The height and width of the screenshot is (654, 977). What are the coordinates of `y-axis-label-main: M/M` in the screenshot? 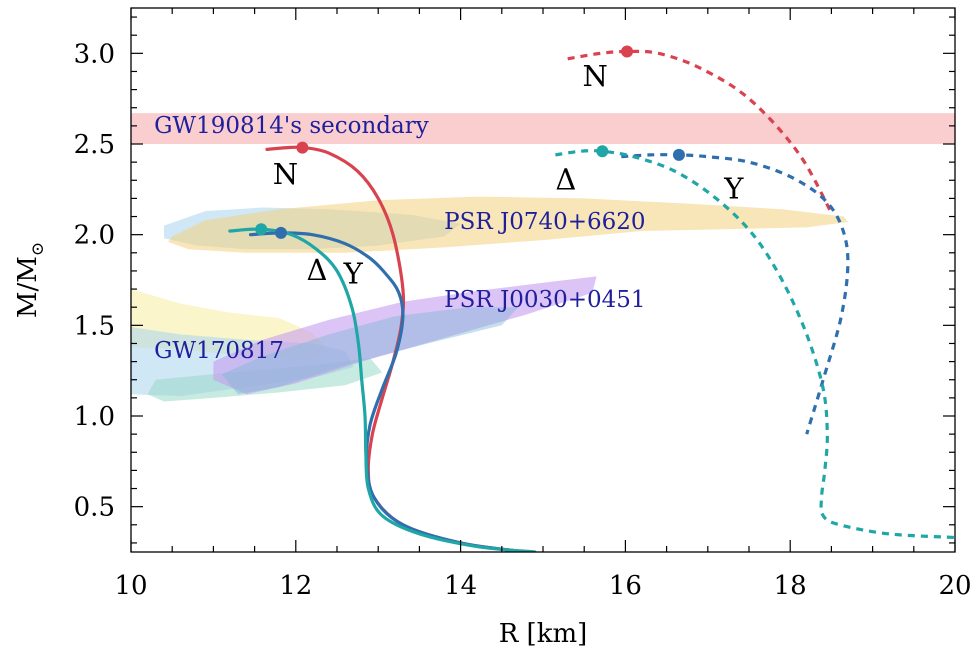 It's located at (28, 287).